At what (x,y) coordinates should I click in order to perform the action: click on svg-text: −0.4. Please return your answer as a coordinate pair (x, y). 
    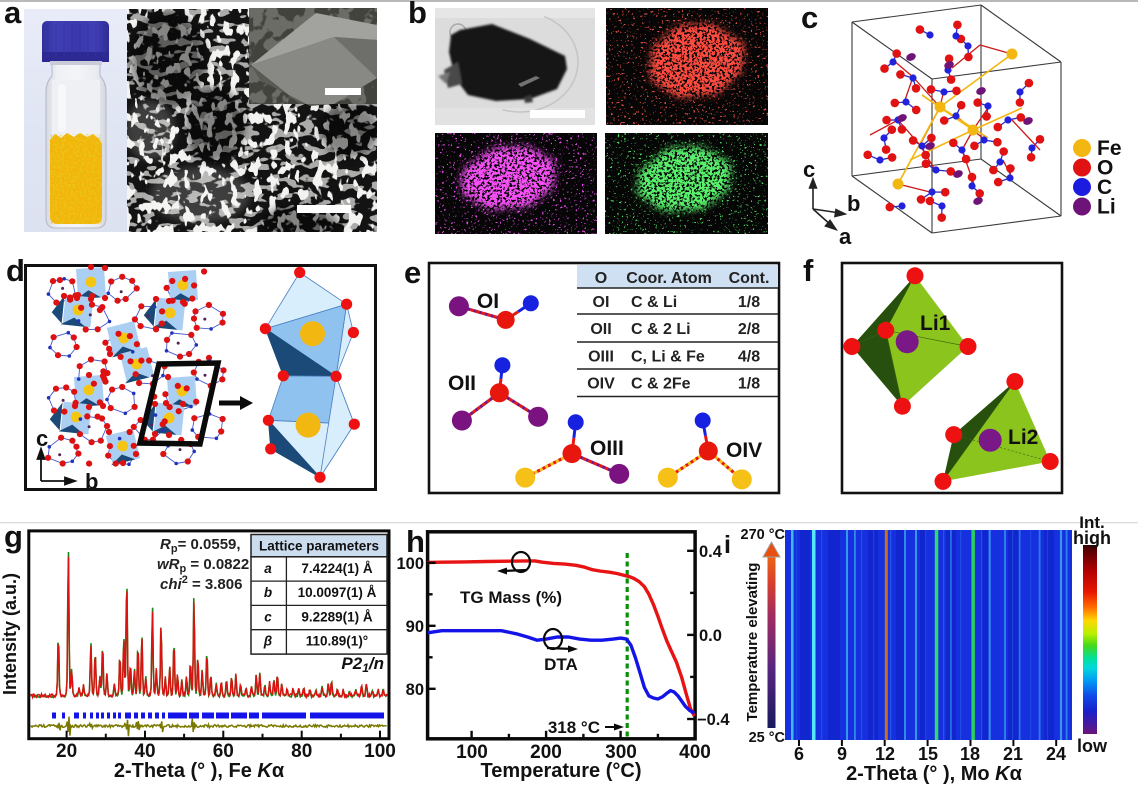
    Looking at the image, I should click on (713, 720).